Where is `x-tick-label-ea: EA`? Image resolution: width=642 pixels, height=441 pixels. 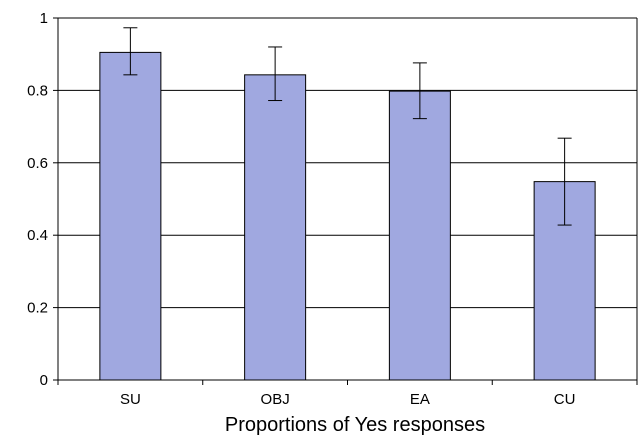
x-tick-label-ea: EA is located at coordinates (420, 399).